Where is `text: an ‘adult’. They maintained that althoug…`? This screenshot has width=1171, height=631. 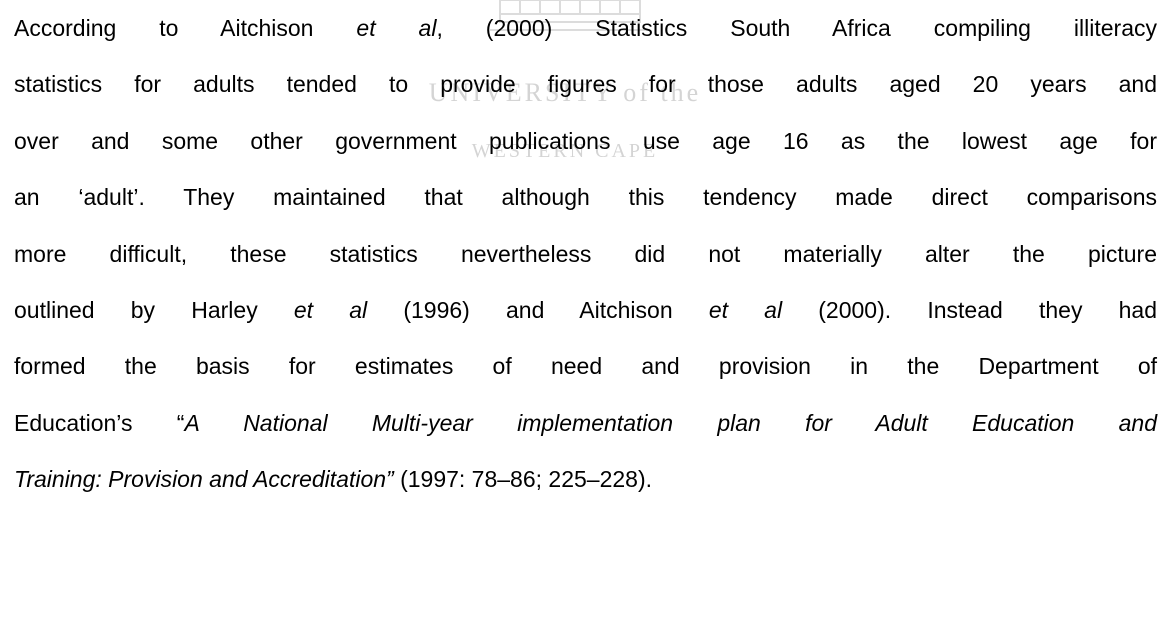 text: an ‘adult’. They maintained that althoug… is located at coordinates (585, 197).